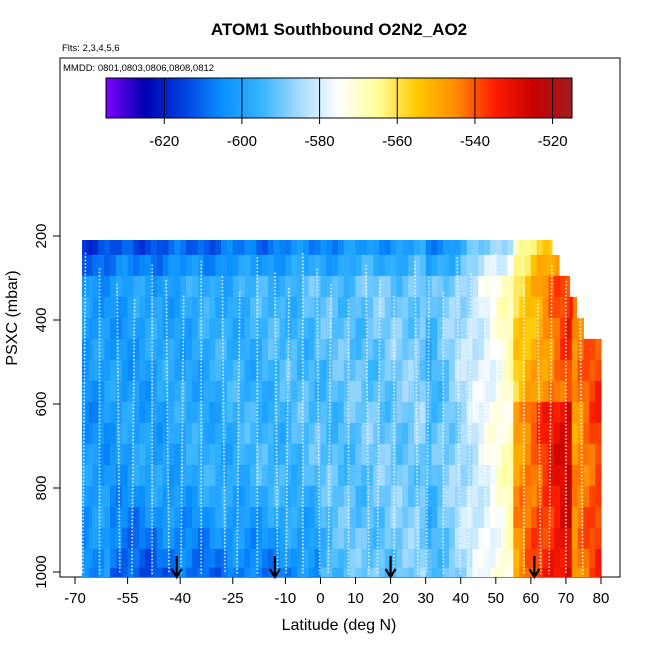 This screenshot has width=650, height=650. What do you see at coordinates (390, 598) in the screenshot?
I see `x-tick-label: 20` at bounding box center [390, 598].